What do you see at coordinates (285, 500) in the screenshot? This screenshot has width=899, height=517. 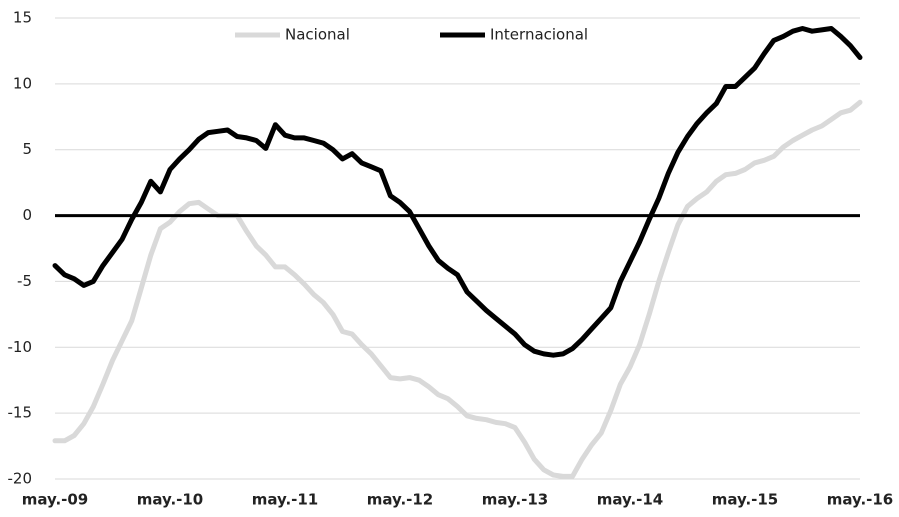 I see `x-tick-label: may.-11` at bounding box center [285, 500].